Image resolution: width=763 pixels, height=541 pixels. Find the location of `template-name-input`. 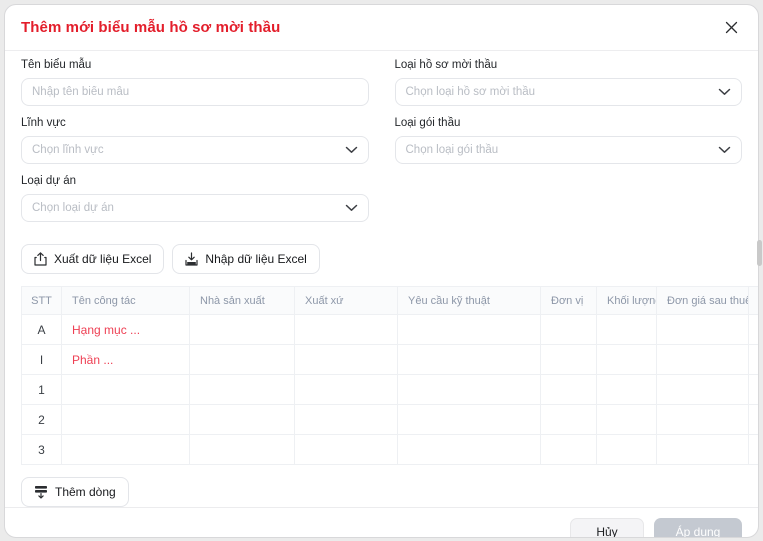

template-name-input is located at coordinates (195, 92).